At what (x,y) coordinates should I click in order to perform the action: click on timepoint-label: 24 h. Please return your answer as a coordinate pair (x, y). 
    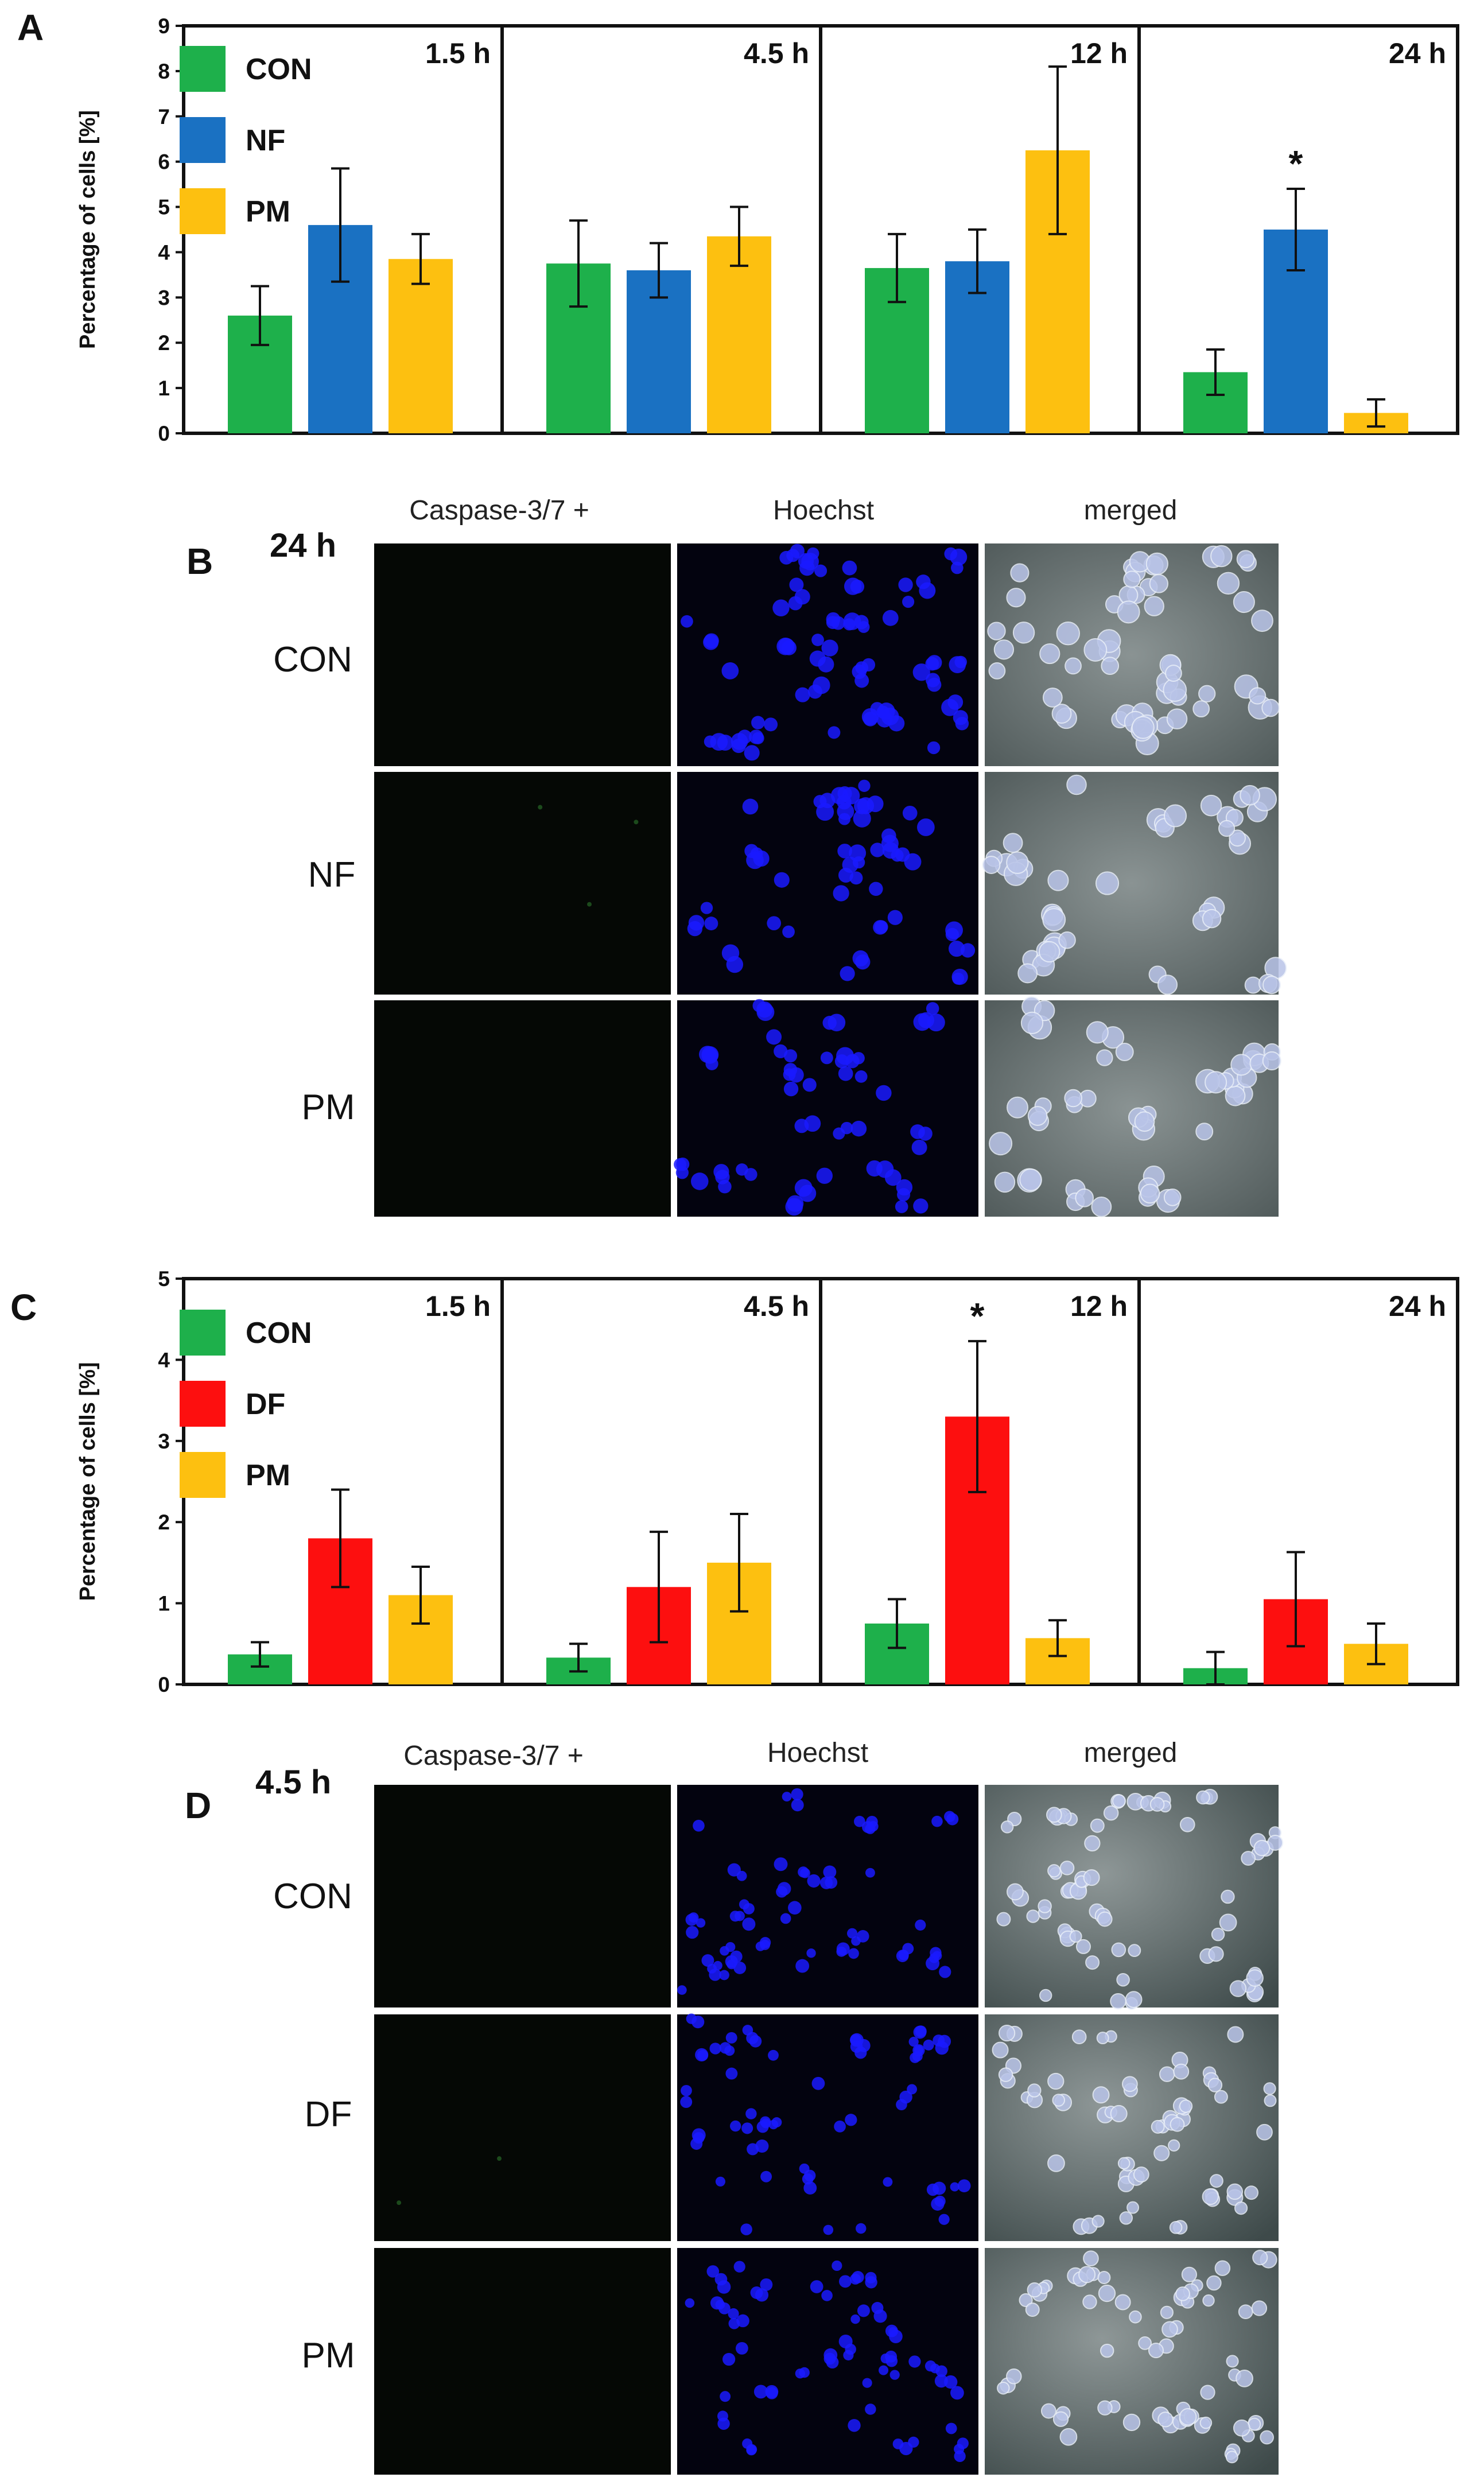
    Looking at the image, I should click on (1417, 1306).